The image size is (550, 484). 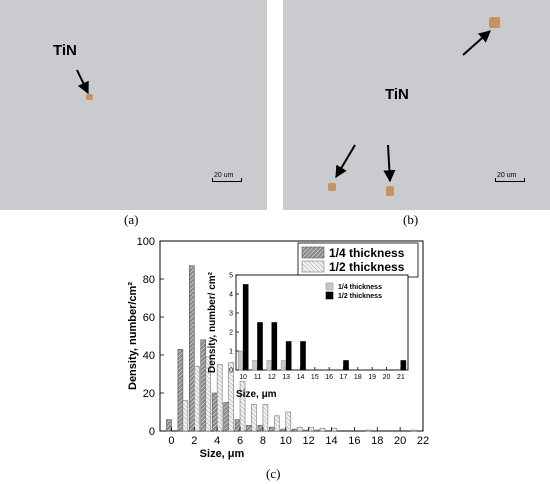 I want to click on main-bar-s2-x10, so click(x=288, y=421).